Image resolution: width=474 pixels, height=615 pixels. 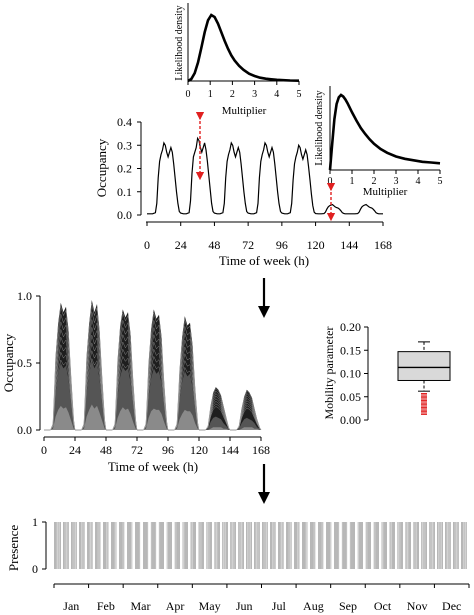 I want to click on occupancy-week-ytick-label: 0.3, so click(x=124, y=145).